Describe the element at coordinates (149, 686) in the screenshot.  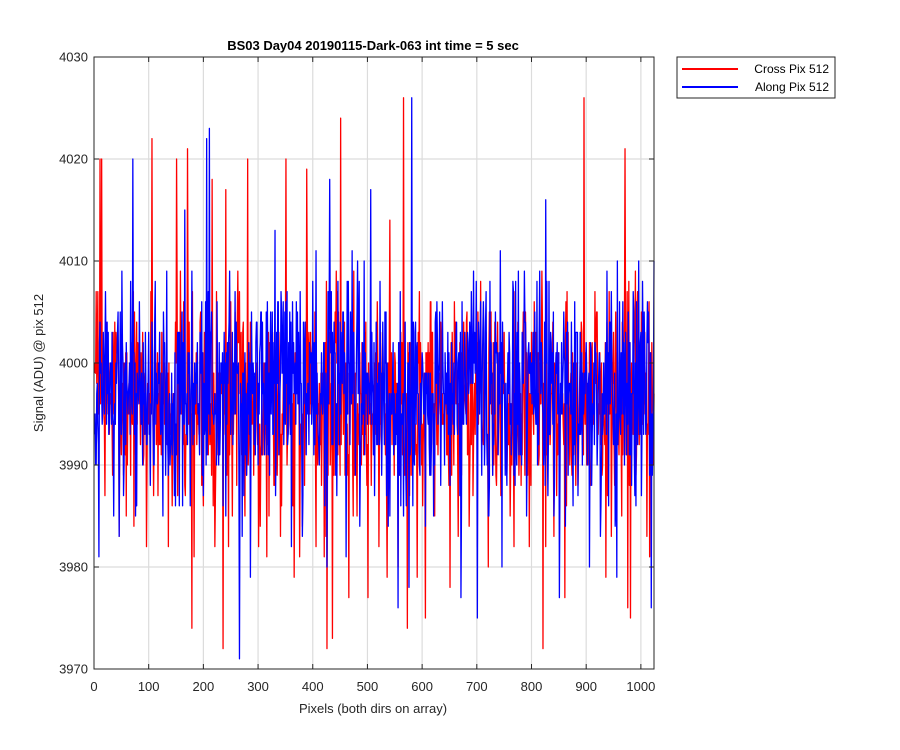
I see `x-tick-label: 100` at that location.